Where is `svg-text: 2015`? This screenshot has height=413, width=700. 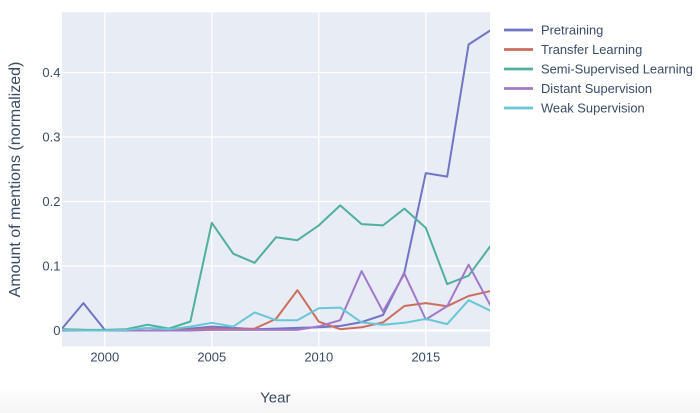
svg-text: 2015 is located at coordinates (425, 357).